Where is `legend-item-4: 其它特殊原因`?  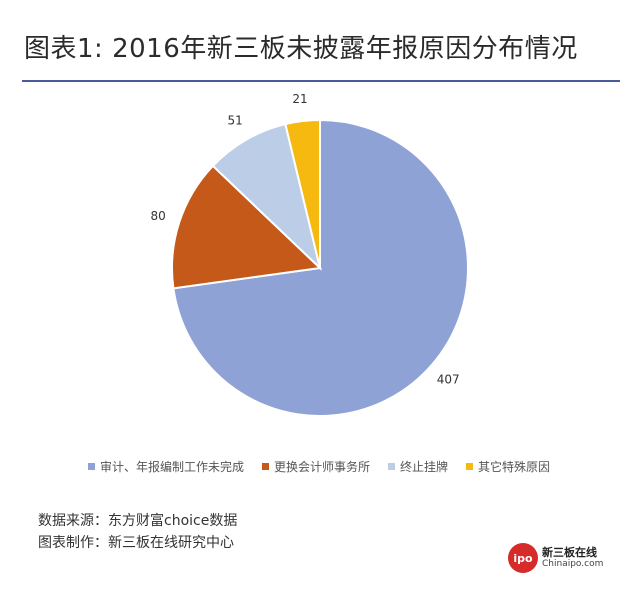
legend-item-4: 其它特殊原因 is located at coordinates (508, 466).